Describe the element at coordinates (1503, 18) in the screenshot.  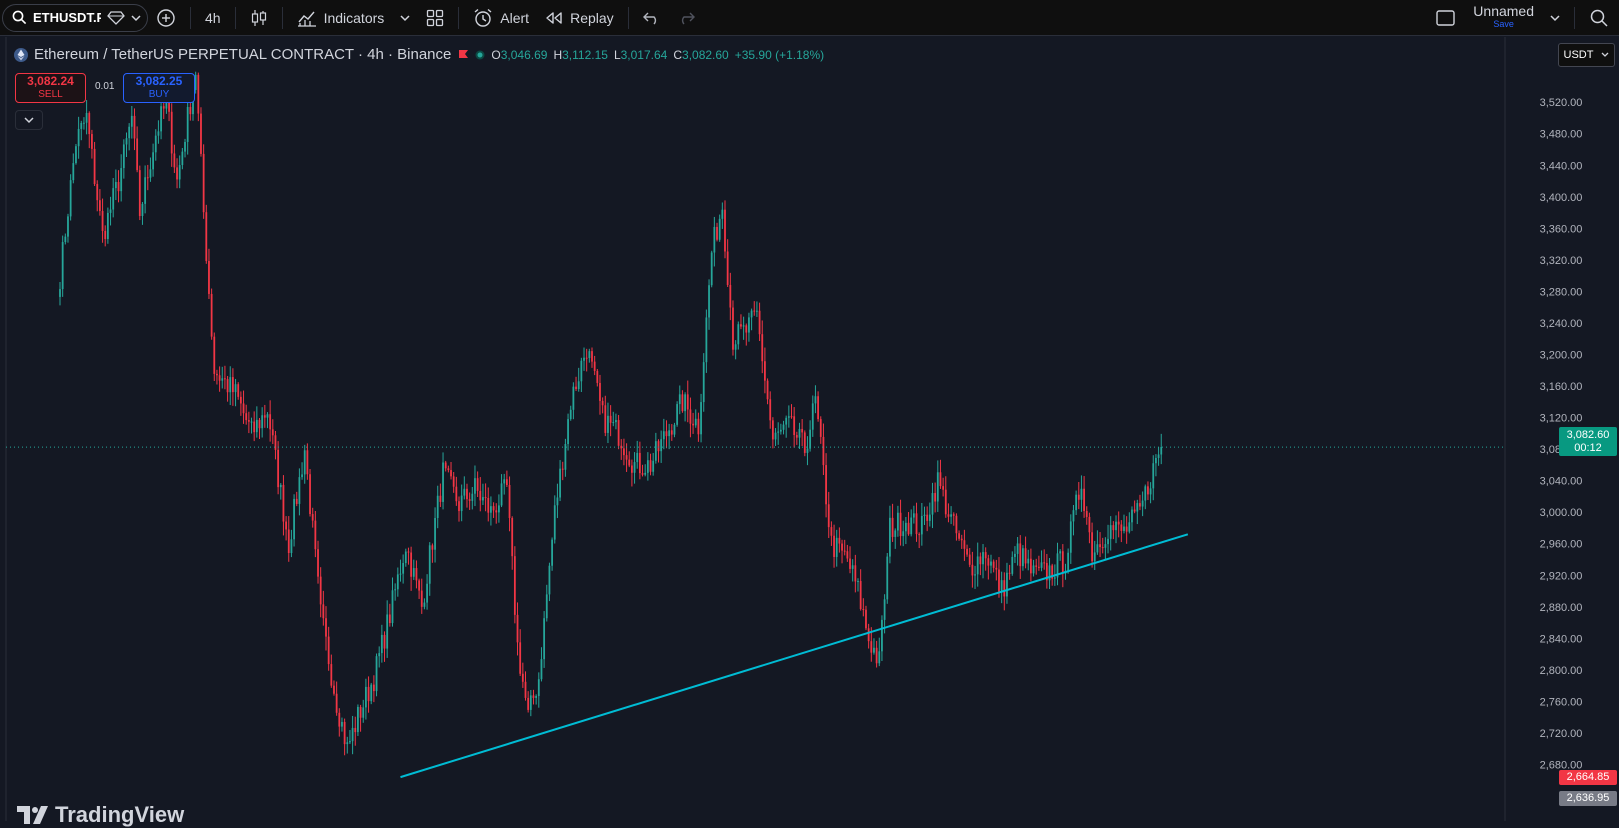
I see `layout-name-button: Unnamed Save` at that location.